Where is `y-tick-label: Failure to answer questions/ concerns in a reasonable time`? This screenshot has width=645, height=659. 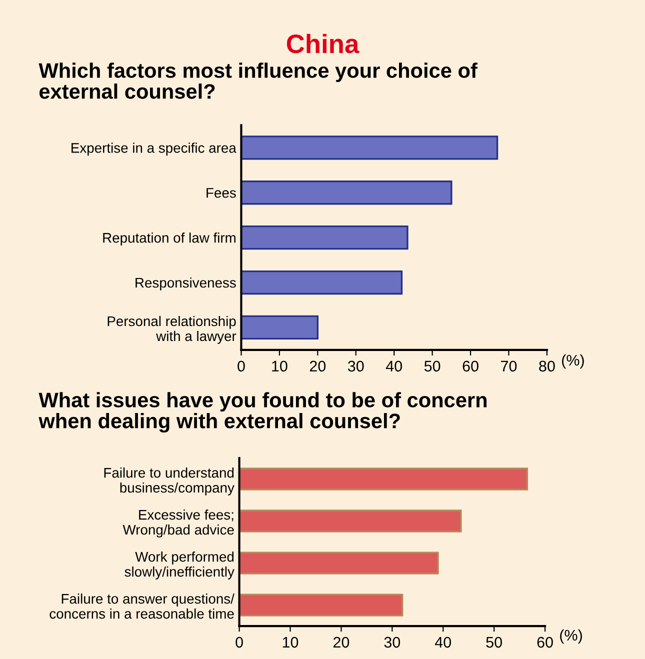 y-tick-label: Failure to answer questions/ concerns in a reasonable time is located at coordinates (142, 606).